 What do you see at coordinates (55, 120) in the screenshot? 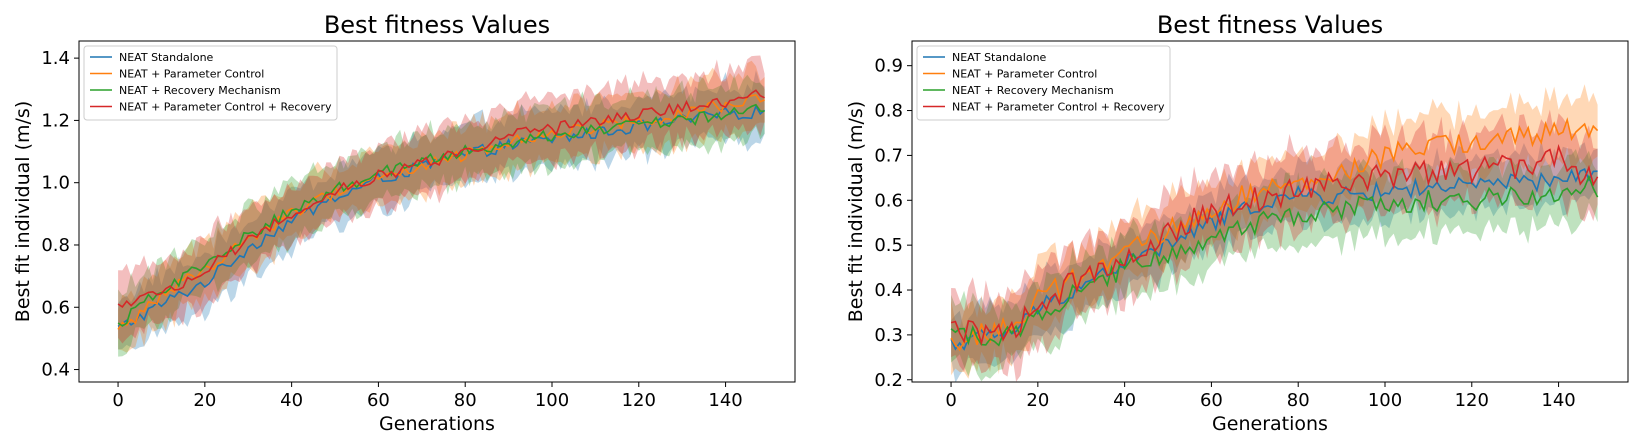
I see `y-tick-label: 1.2` at bounding box center [55, 120].